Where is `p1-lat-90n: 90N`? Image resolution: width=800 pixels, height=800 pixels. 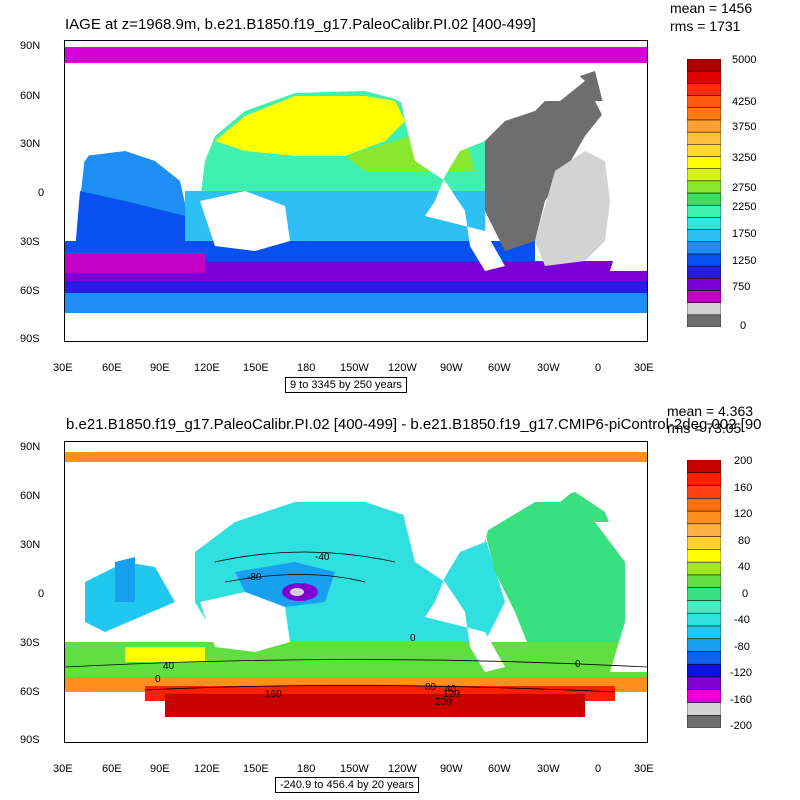 p1-lat-90n: 90N is located at coordinates (30, 46).